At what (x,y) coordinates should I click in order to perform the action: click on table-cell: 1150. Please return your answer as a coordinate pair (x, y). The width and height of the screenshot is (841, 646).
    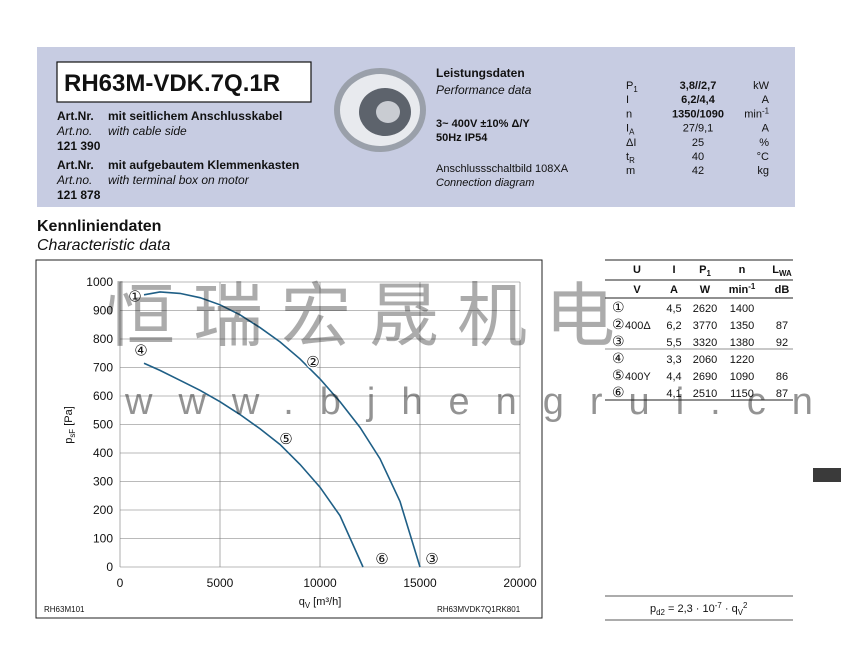
    Looking at the image, I should click on (742, 394).